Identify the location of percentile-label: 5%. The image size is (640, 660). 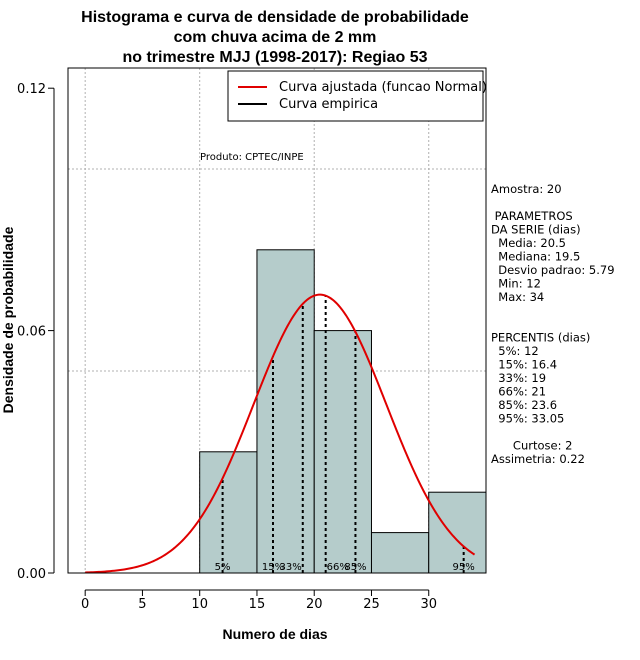
(223, 567).